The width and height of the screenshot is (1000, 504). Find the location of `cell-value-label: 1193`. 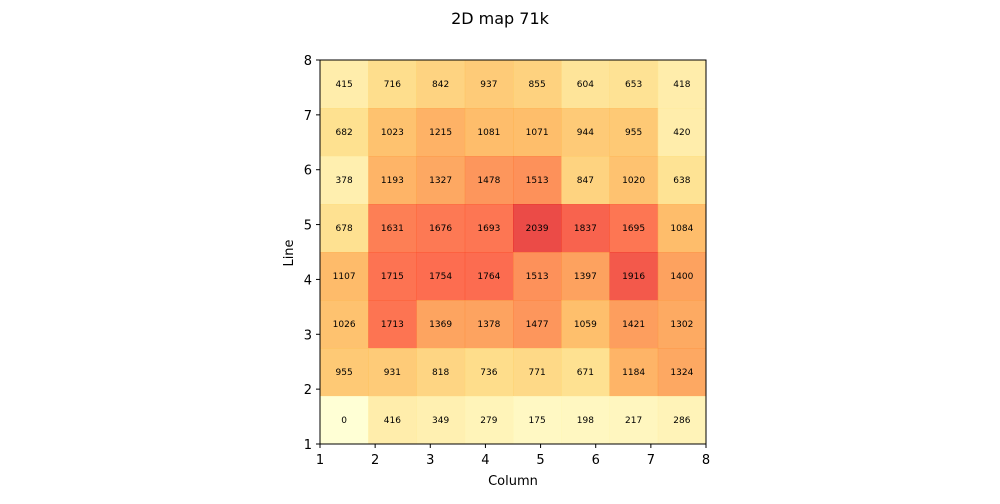

cell-value-label: 1193 is located at coordinates (392, 181).